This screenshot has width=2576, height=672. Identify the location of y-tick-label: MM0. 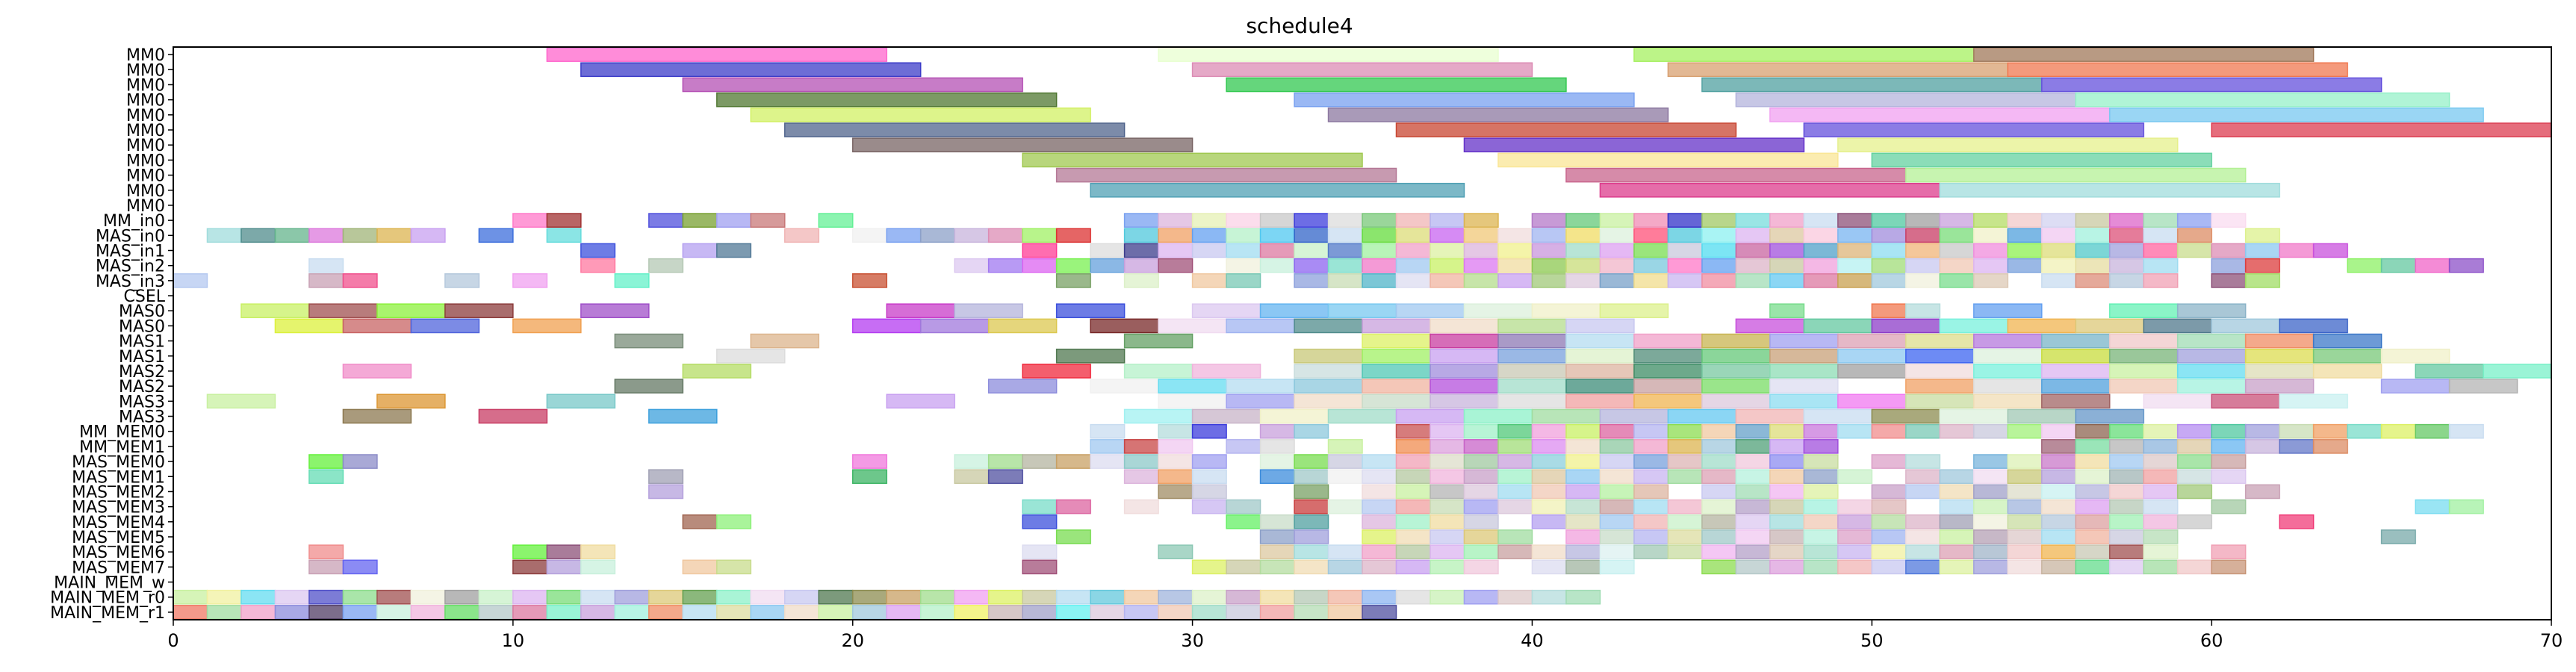
(145, 146).